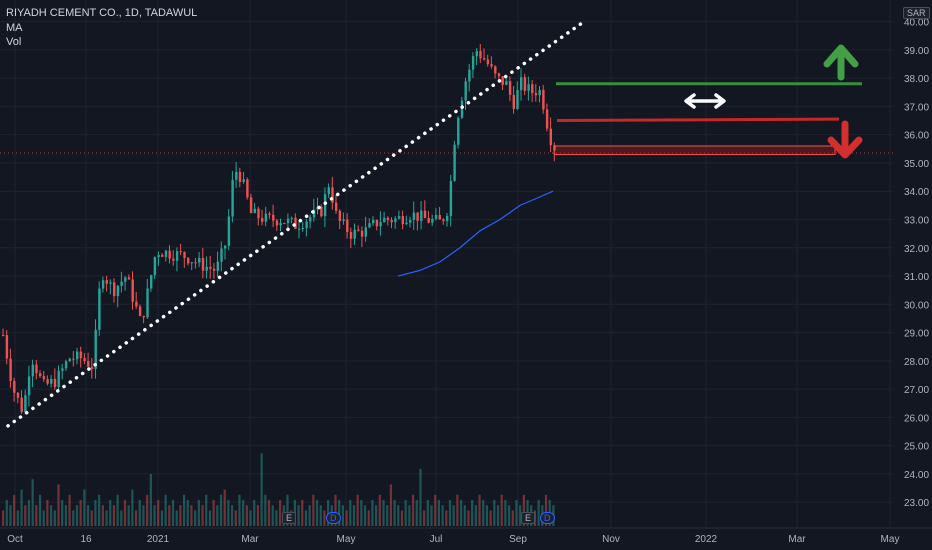 The image size is (932, 550). Describe the element at coordinates (916, 136) in the screenshot. I see `y-tick-label: 36.00` at that location.